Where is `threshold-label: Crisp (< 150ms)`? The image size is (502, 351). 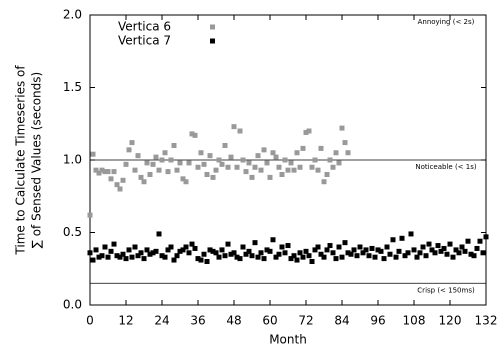
threshold-label: Crisp (< 150ms) is located at coordinates (446, 290).